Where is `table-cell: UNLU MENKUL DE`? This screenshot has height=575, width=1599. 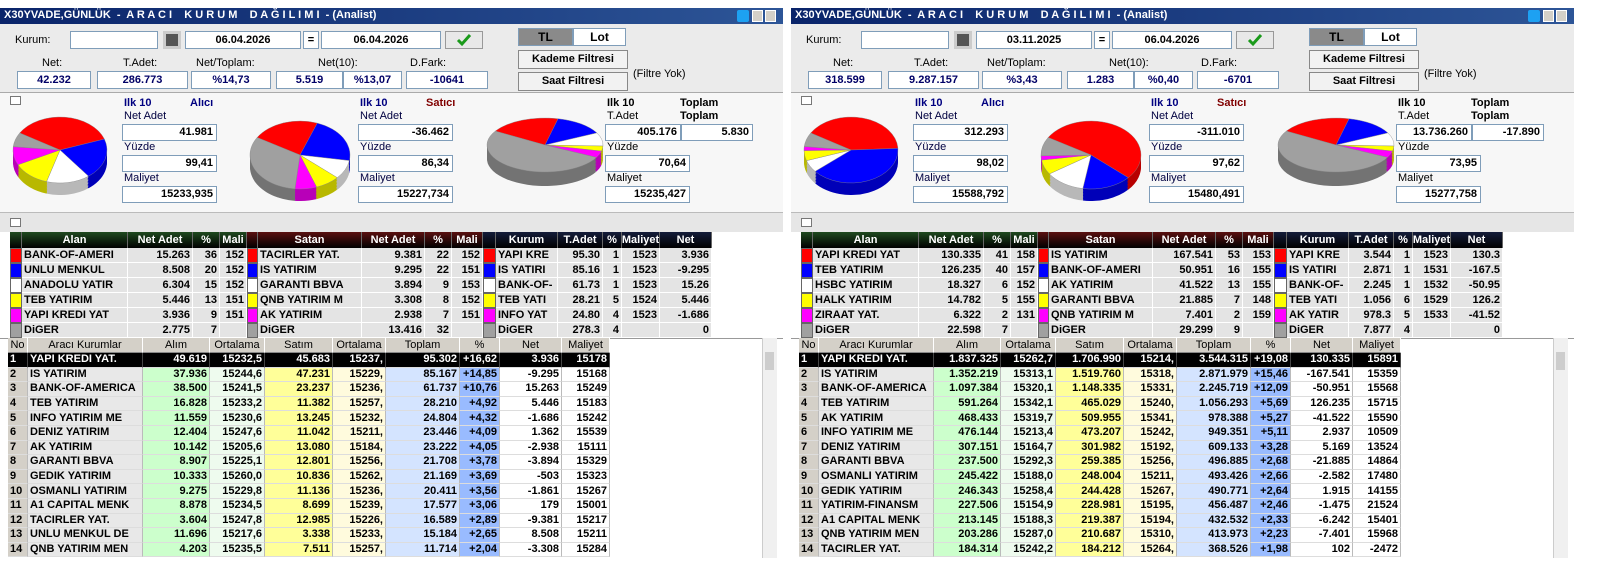 table-cell: UNLU MENKUL DE is located at coordinates (85, 535).